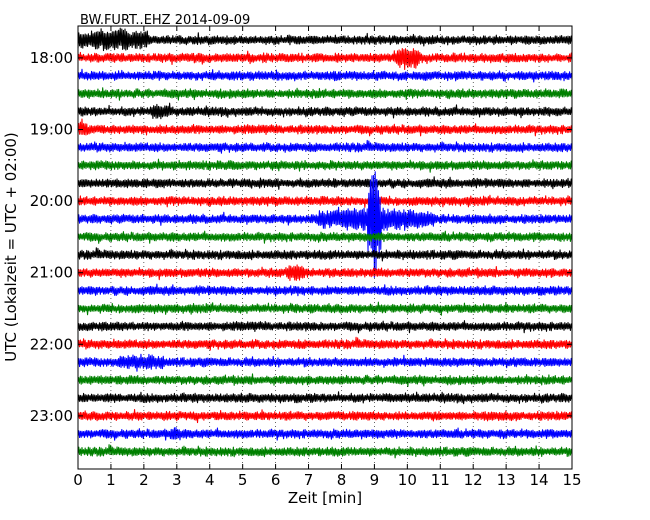 The image size is (650, 520). I want to click on x-tick-label: 15, so click(571, 480).